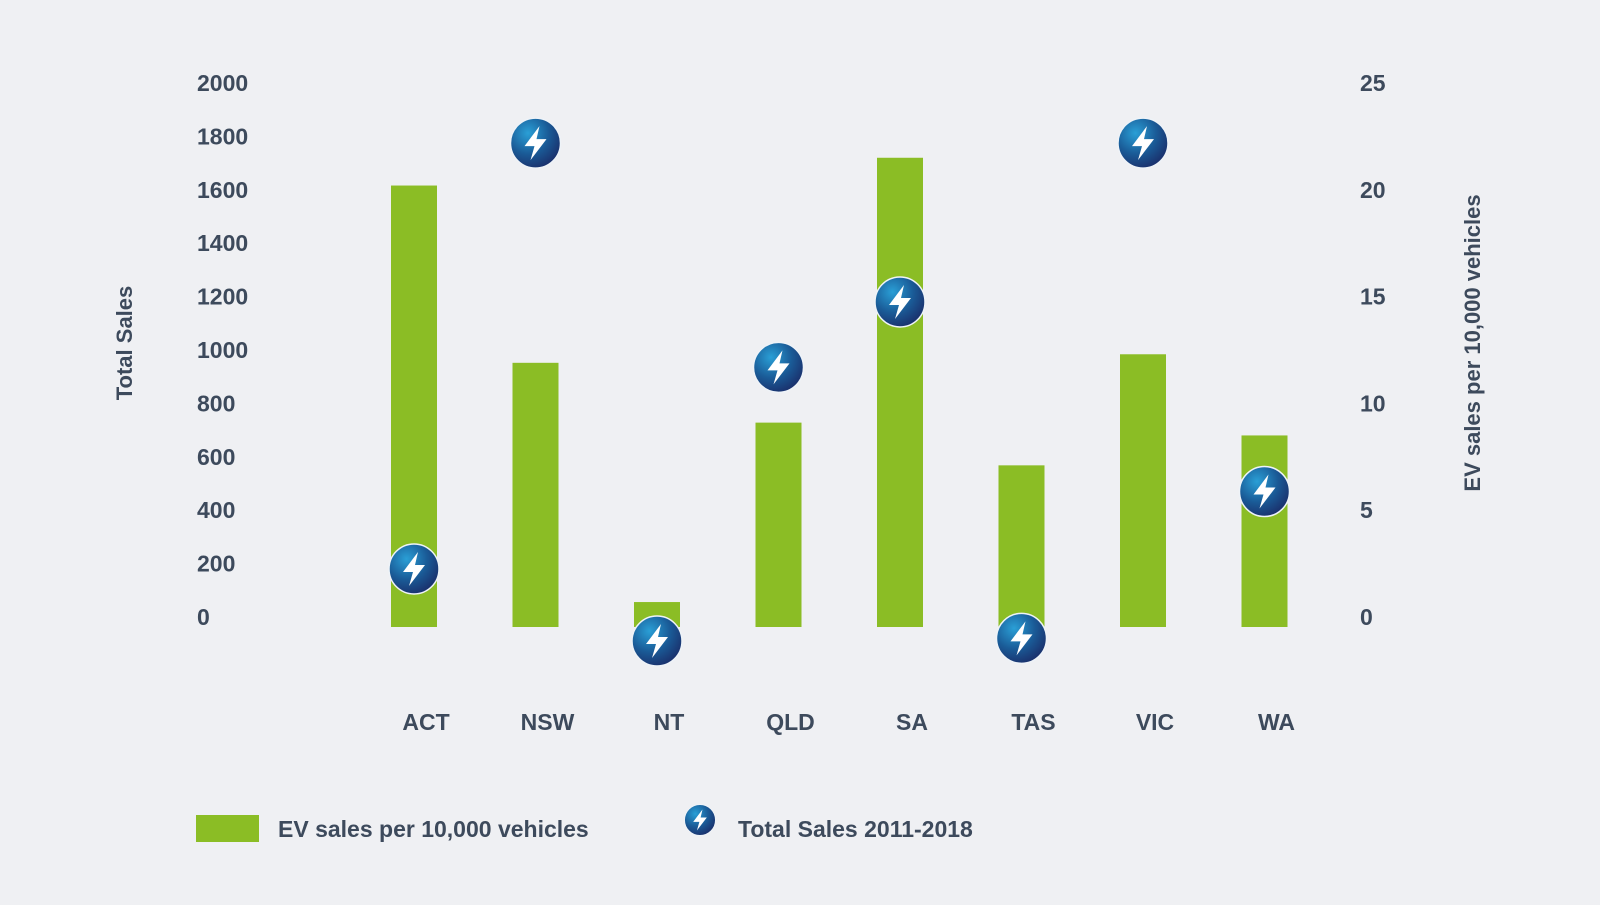 This screenshot has width=1600, height=905. What do you see at coordinates (216, 564) in the screenshot?
I see `y-tick-label: 200` at bounding box center [216, 564].